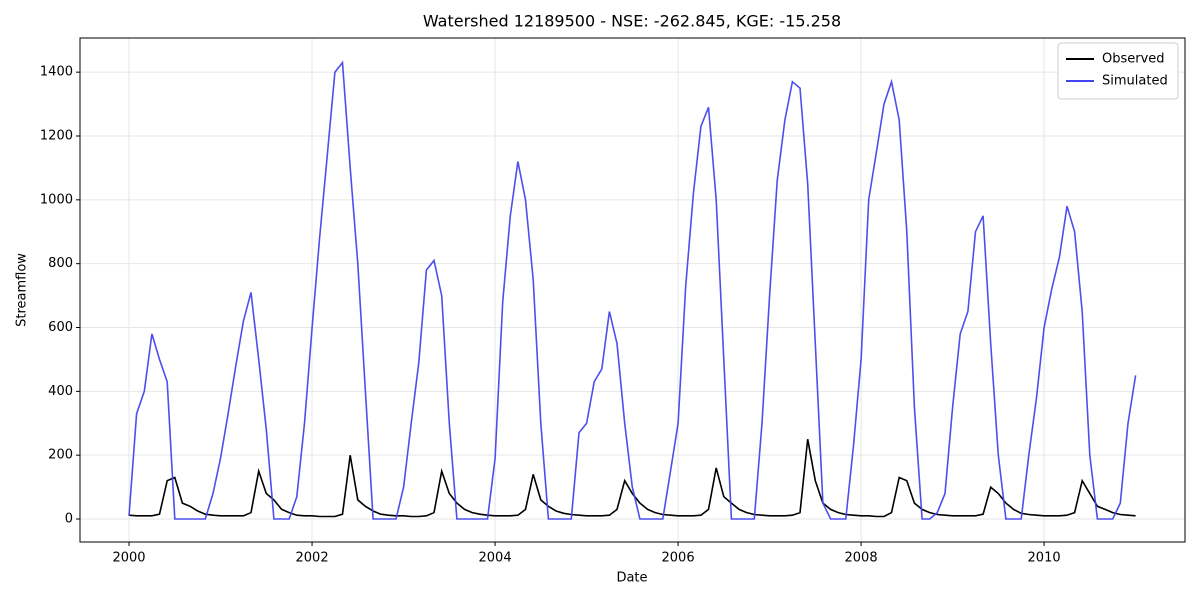 The width and height of the screenshot is (1200, 600). What do you see at coordinates (861, 558) in the screenshot?
I see `x-tick-label: 2008` at bounding box center [861, 558].